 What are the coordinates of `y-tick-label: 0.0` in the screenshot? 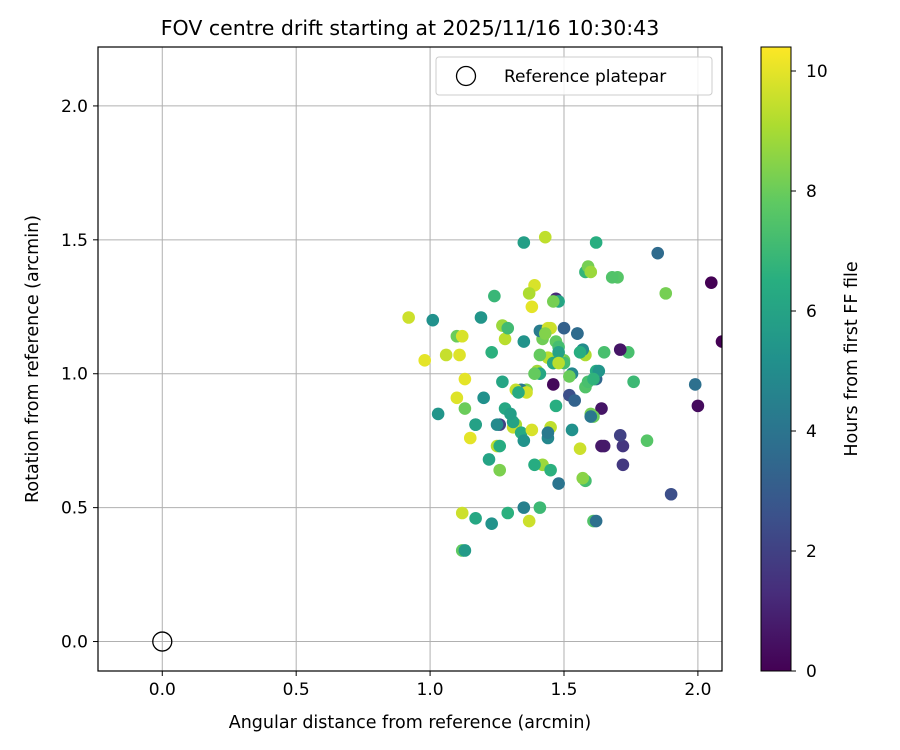 It's located at (74, 643).